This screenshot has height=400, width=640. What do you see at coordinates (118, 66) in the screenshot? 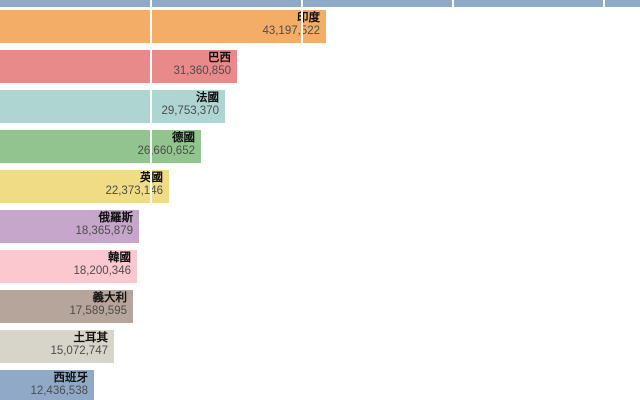
I see `bar-brazil: 巴西 31,360,850` at bounding box center [118, 66].